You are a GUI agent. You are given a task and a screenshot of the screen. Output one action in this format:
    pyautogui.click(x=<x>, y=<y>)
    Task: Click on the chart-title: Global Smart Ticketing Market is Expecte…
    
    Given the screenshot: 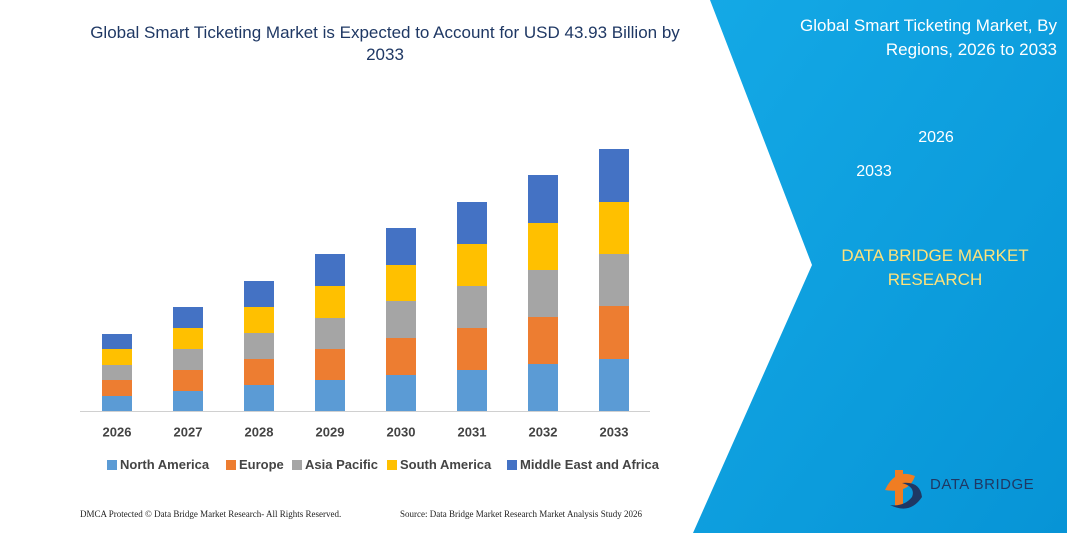 What is the action you would take?
    pyautogui.click(x=385, y=43)
    